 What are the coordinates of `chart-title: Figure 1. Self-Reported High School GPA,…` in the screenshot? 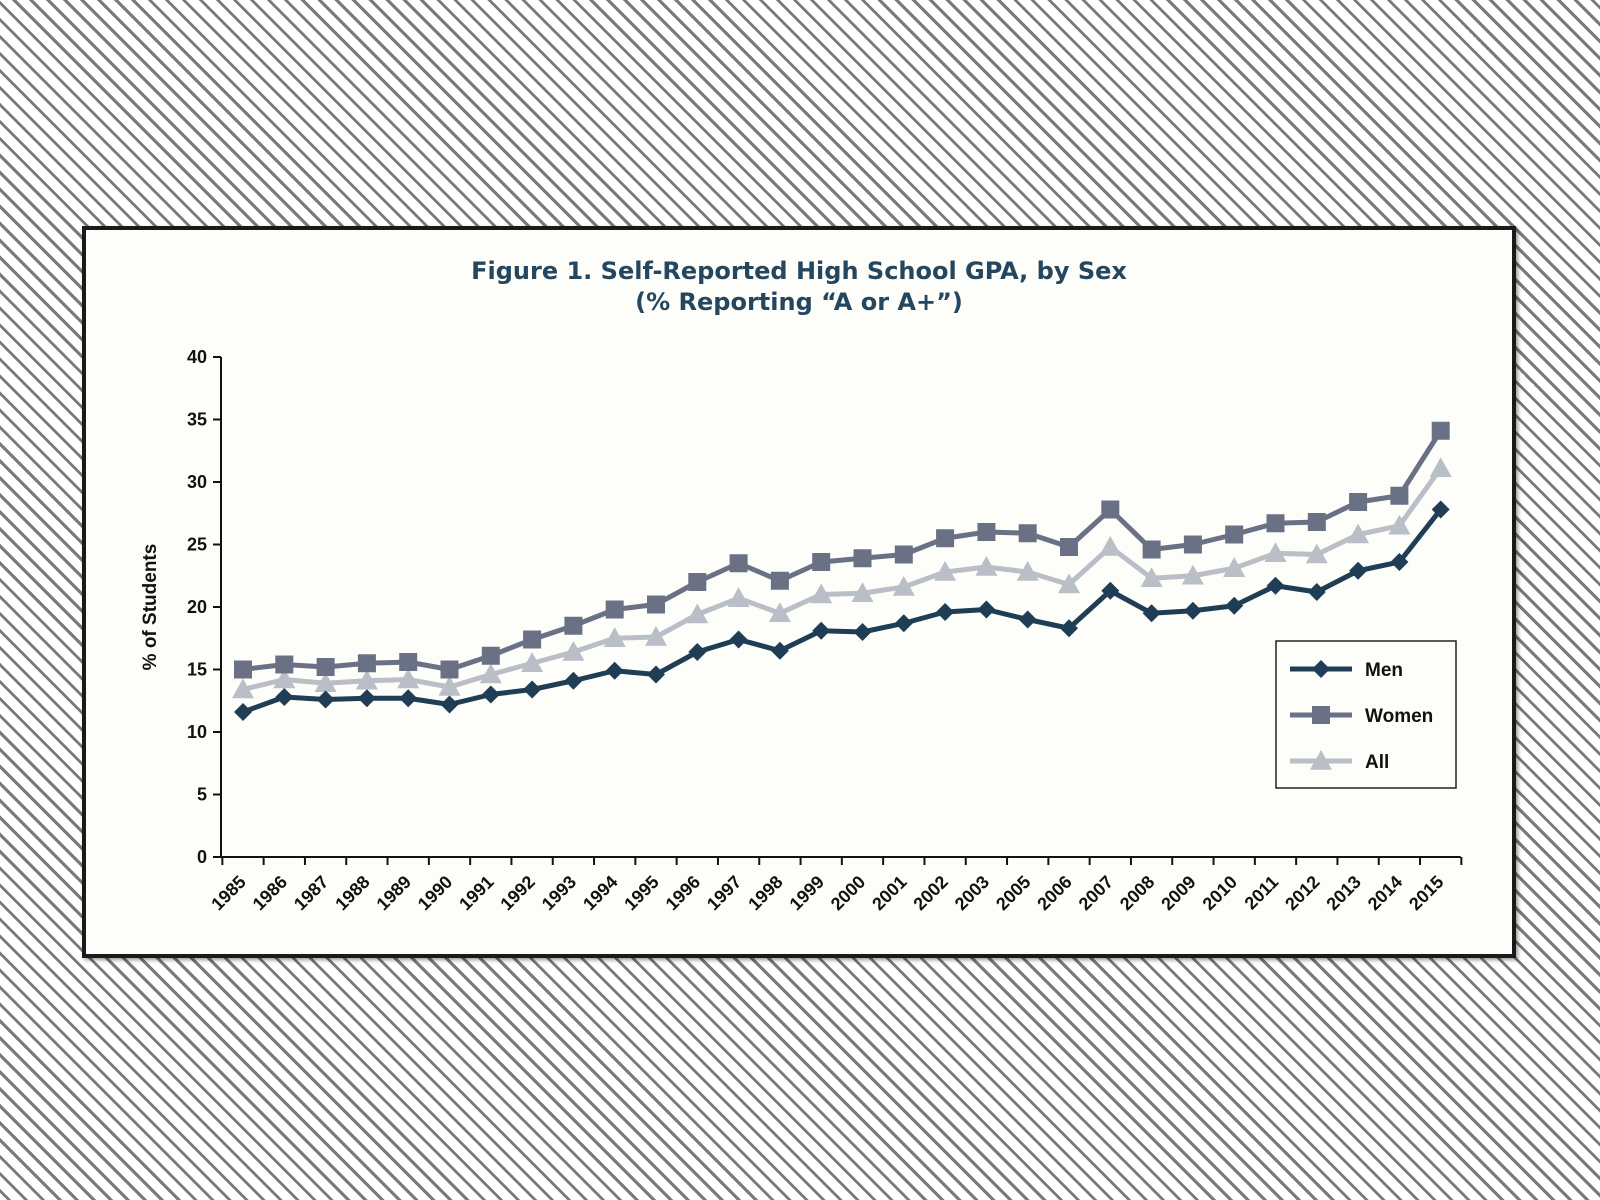 It's located at (799, 271).